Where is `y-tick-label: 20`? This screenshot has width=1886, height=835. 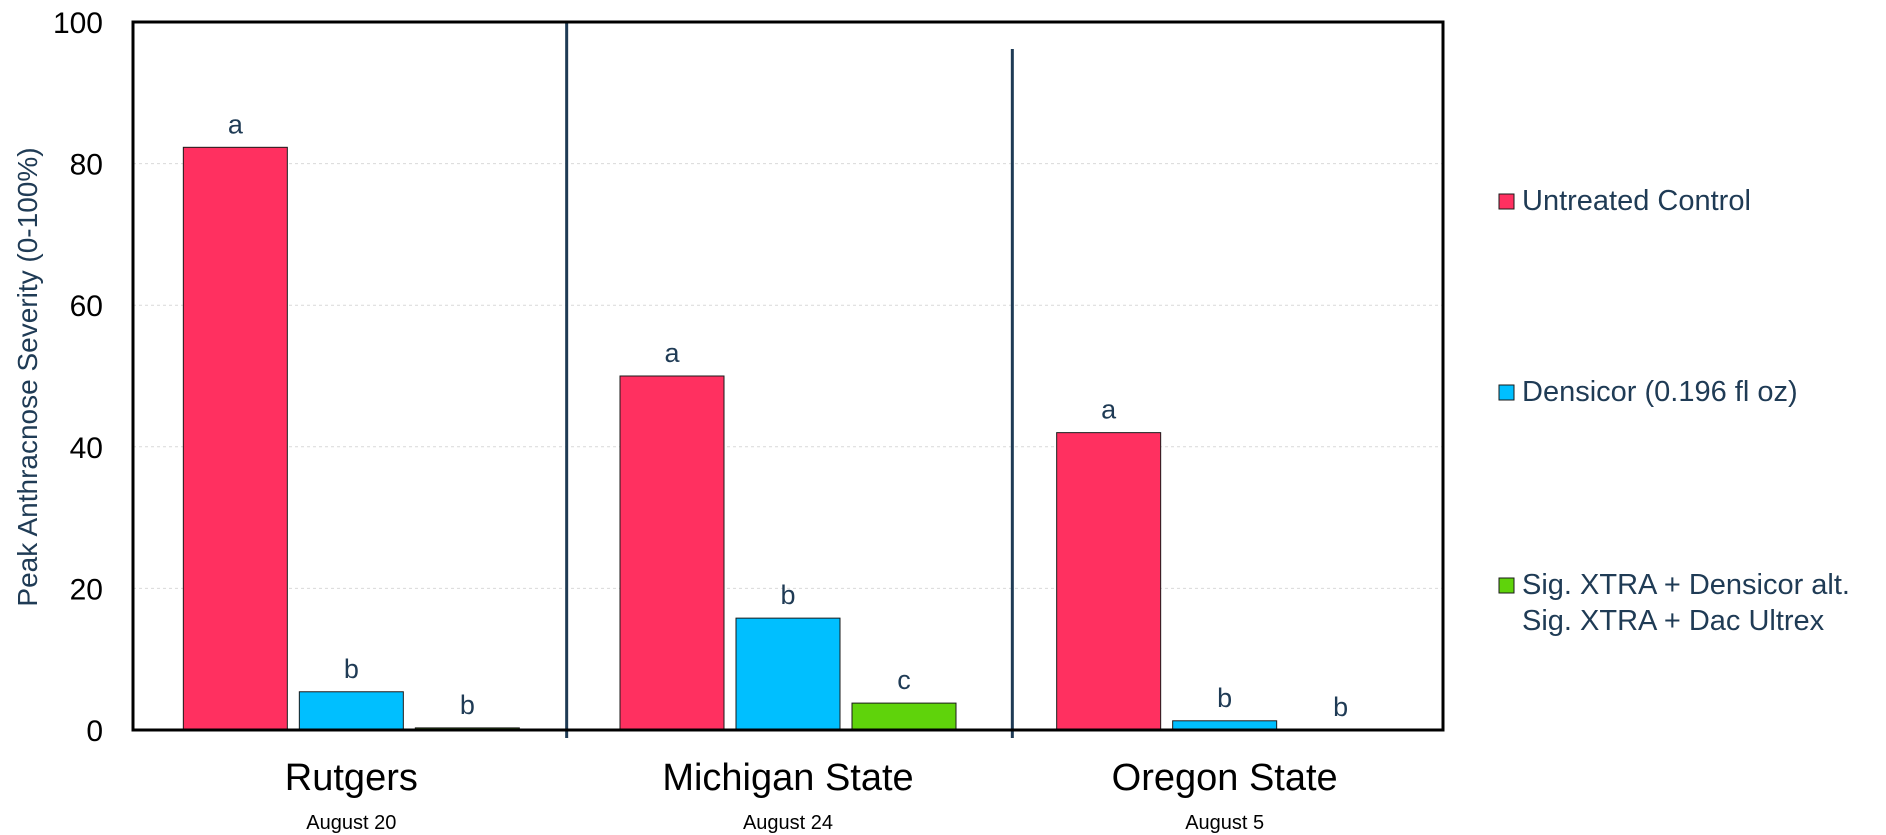
y-tick-label: 20 is located at coordinates (86, 589).